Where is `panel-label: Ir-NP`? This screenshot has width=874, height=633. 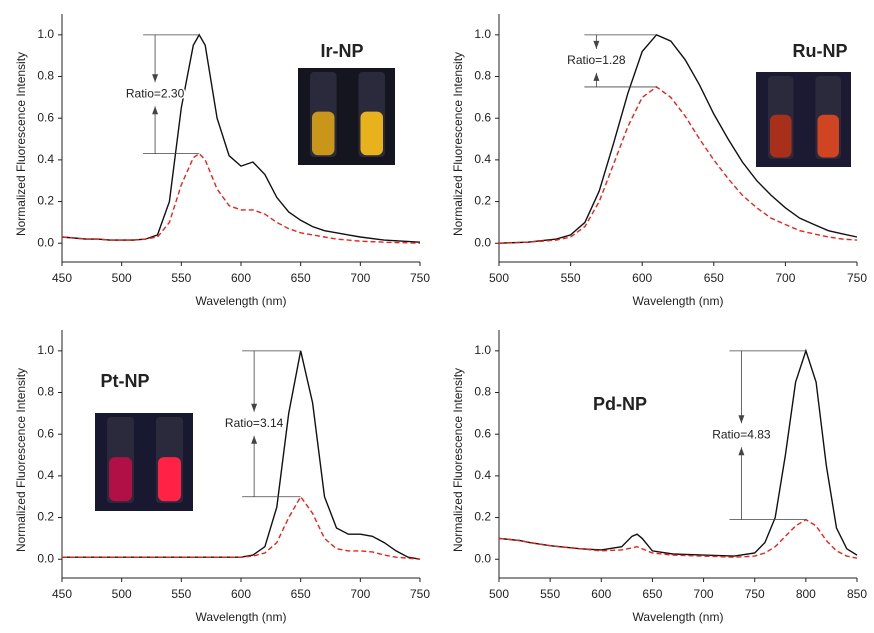 panel-label: Ir-NP is located at coordinates (341, 51).